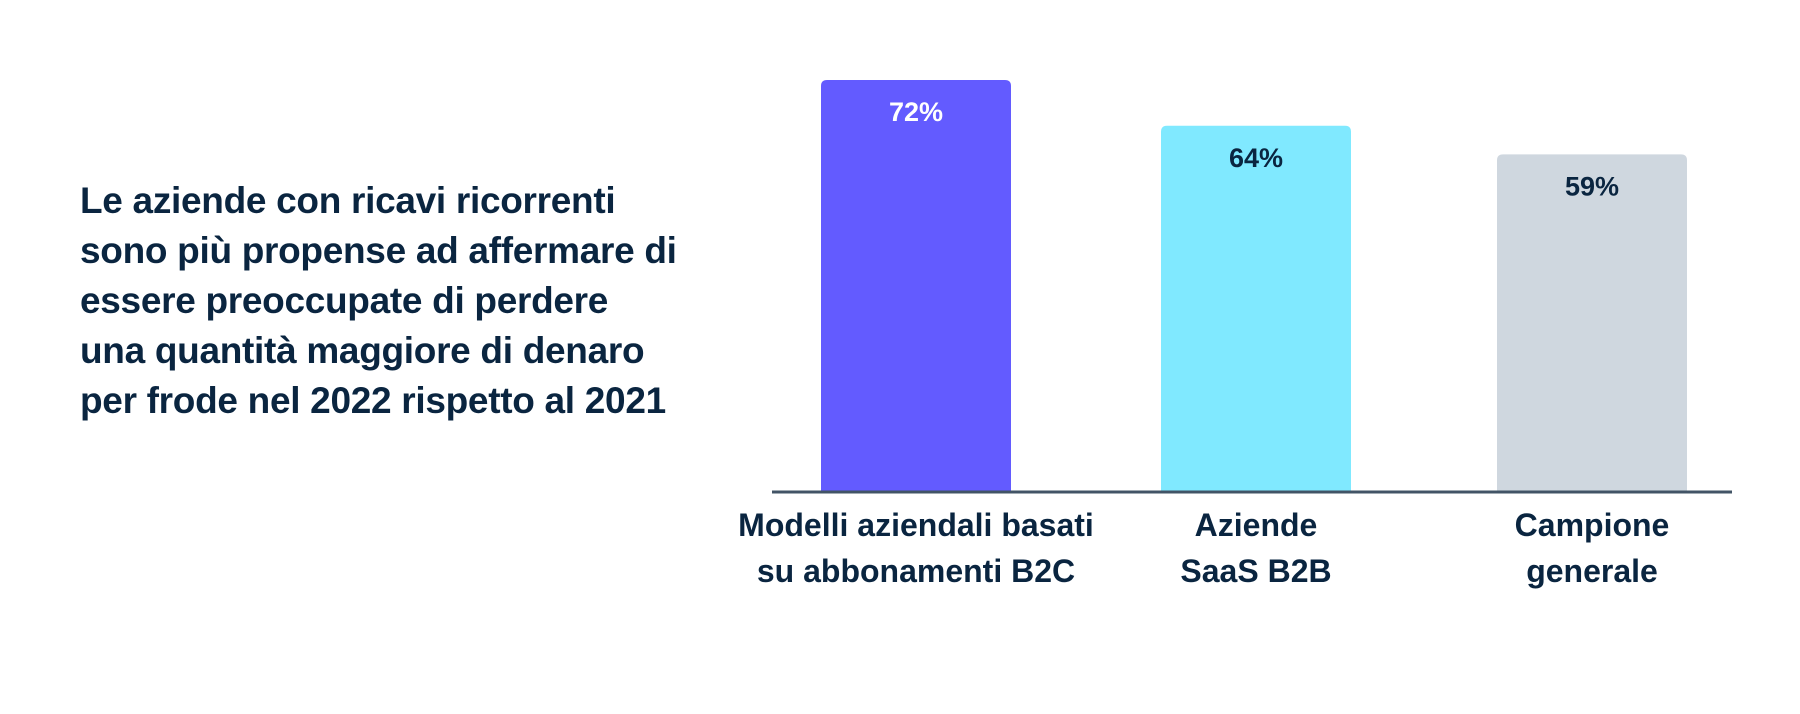 This screenshot has width=1800, height=714. What do you see at coordinates (916, 525) in the screenshot?
I see `category-label-line: Modelli aziendali basati` at bounding box center [916, 525].